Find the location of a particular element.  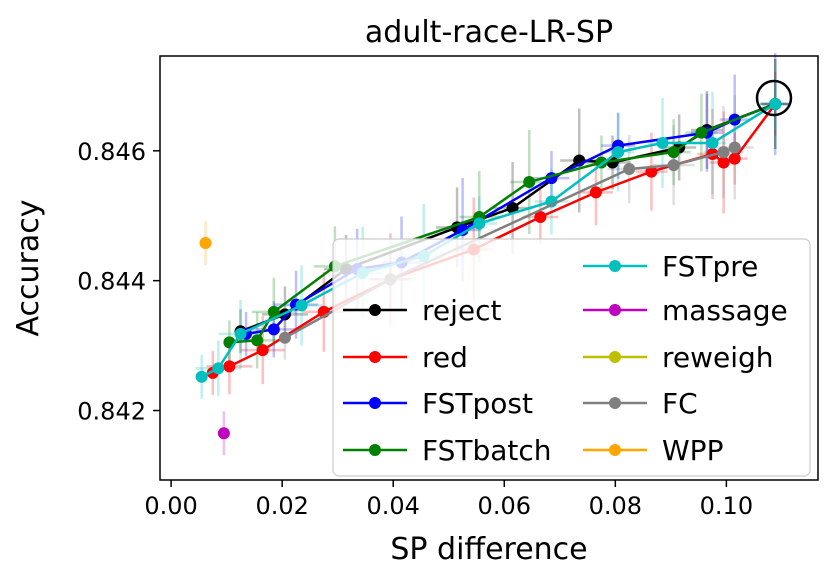

legend-label-WPP: WPP is located at coordinates (692, 450).